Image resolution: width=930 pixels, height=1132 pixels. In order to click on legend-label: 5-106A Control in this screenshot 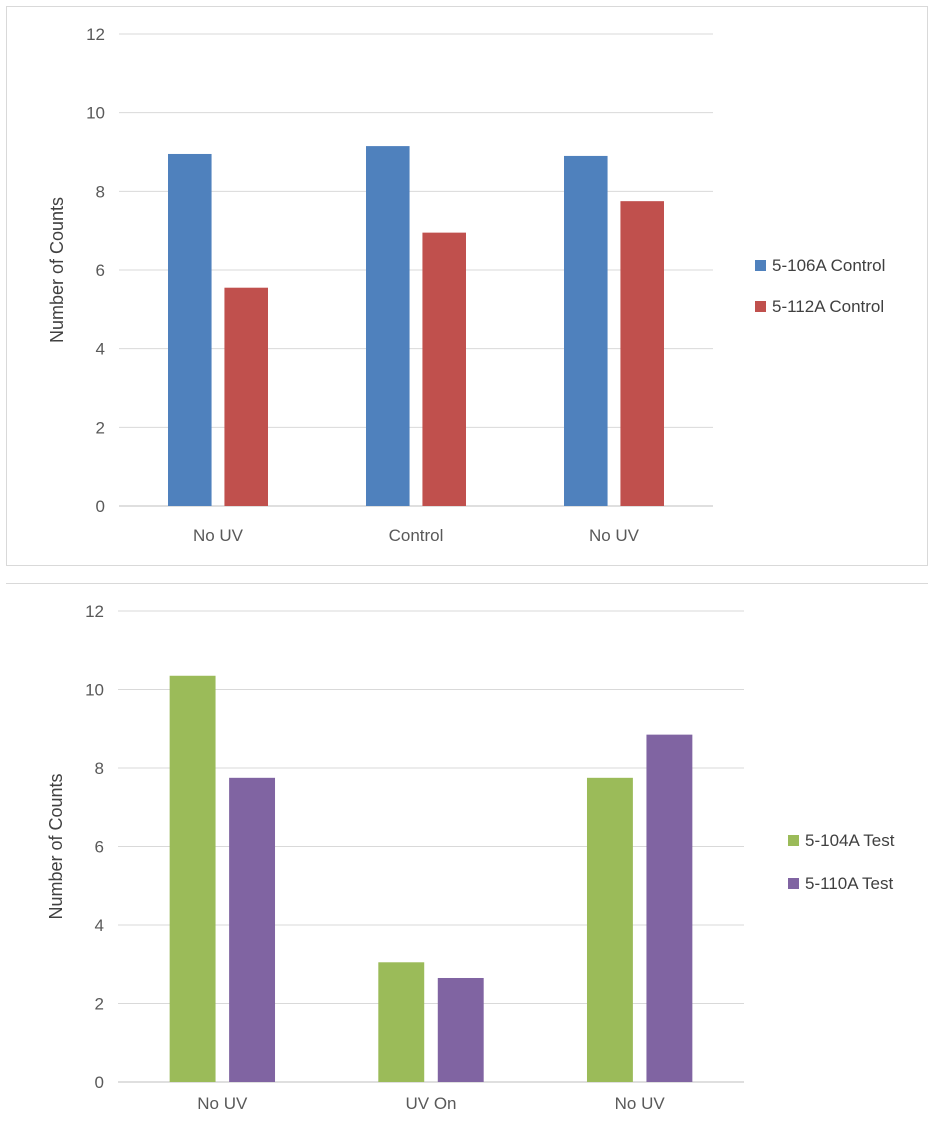, I will do `click(828, 265)`.